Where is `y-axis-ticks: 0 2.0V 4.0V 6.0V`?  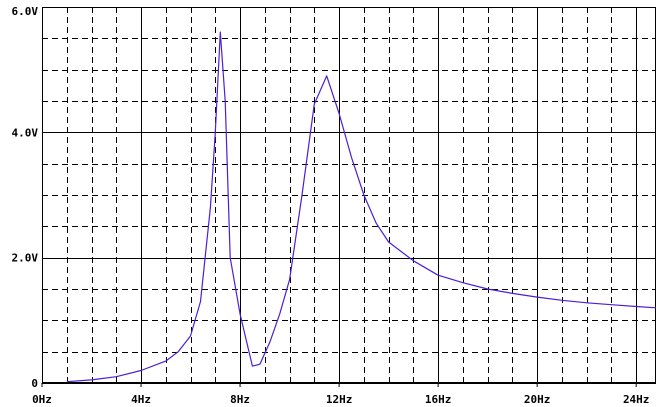 y-axis-ticks: 0 2.0V 4.0V 6.0V is located at coordinates (25, 197).